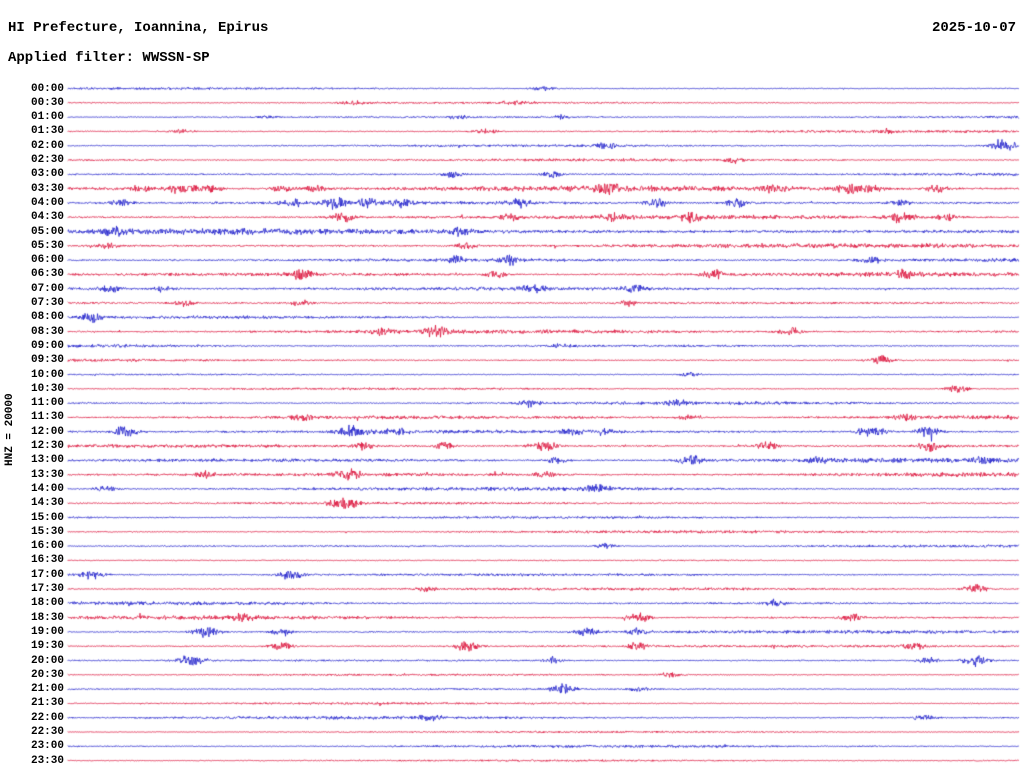 The height and width of the screenshot is (780, 1024). Describe the element at coordinates (47, 188) in the screenshot. I see `time-label-0330: 03:30` at that location.